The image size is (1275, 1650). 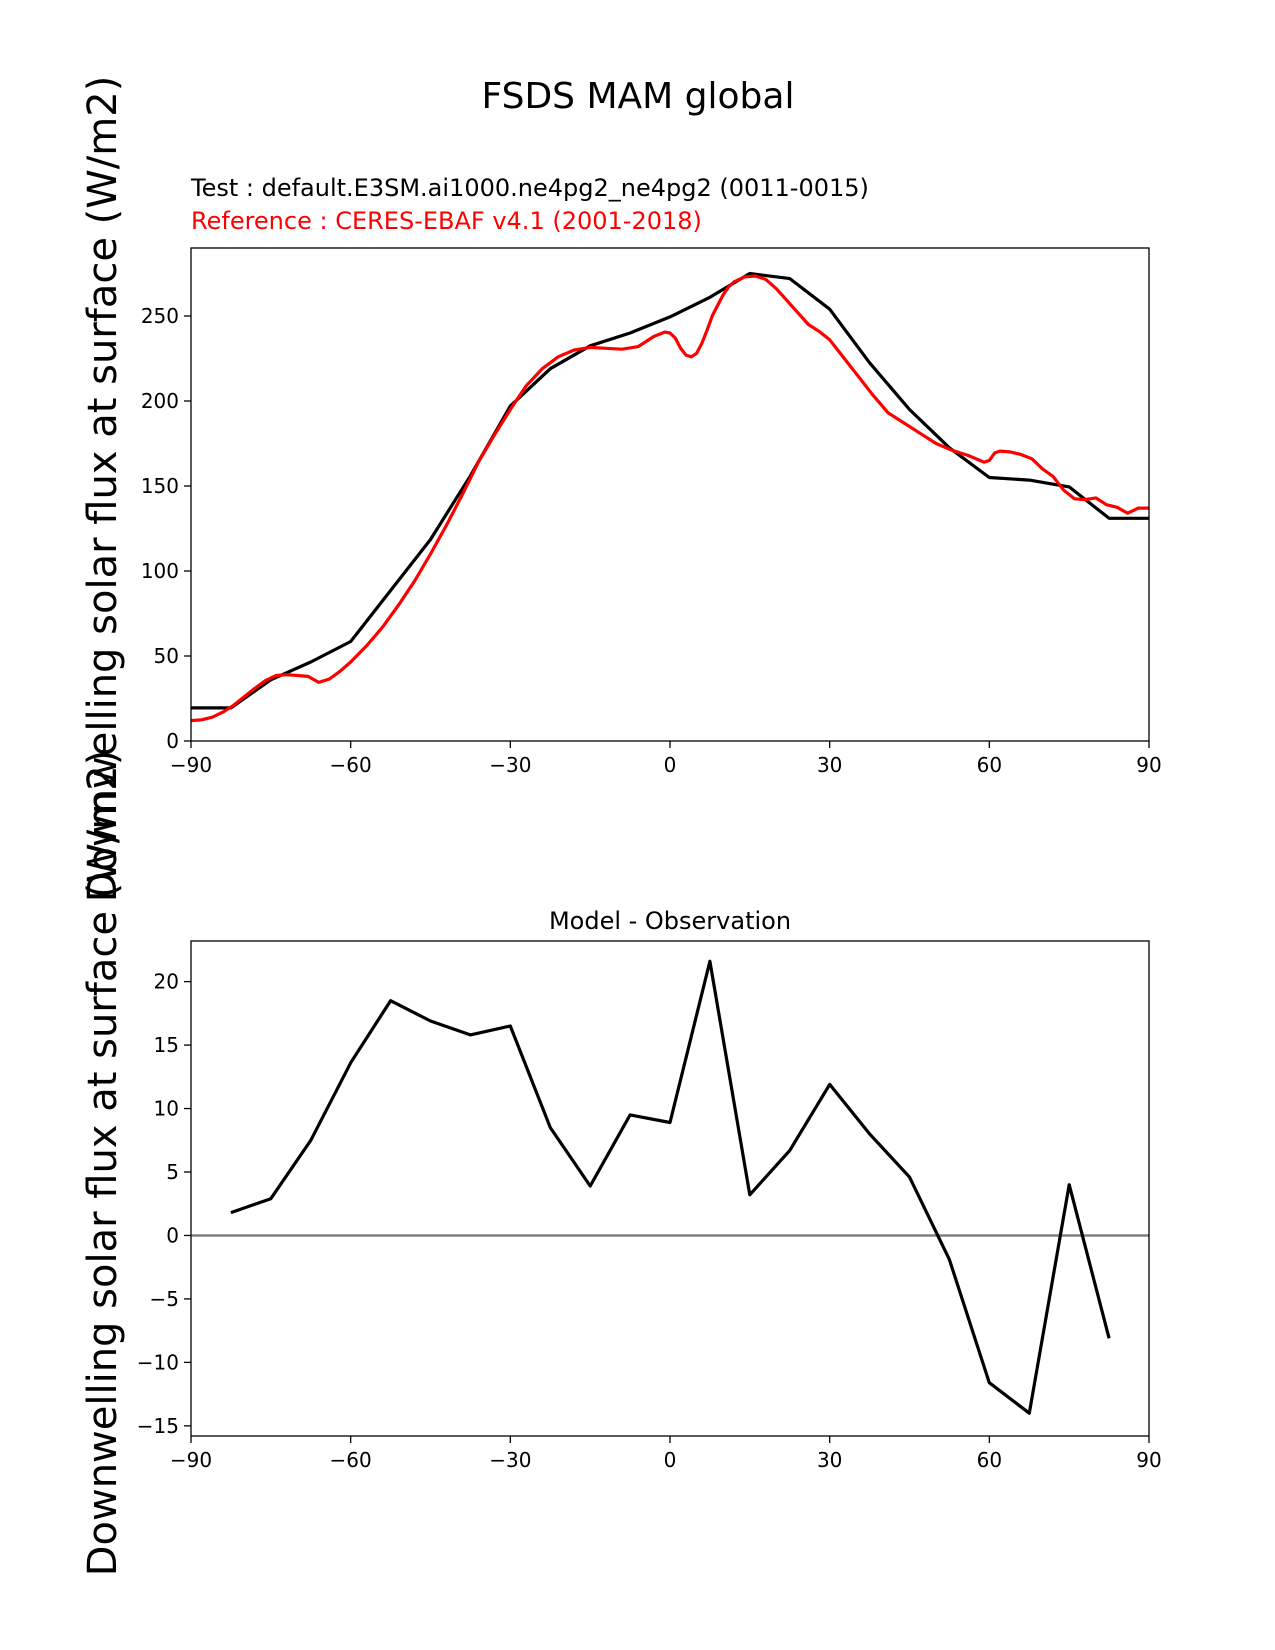 What do you see at coordinates (166, 528) in the screenshot?
I see `top-y-axis: 0 50 100 150 200 250` at bounding box center [166, 528].